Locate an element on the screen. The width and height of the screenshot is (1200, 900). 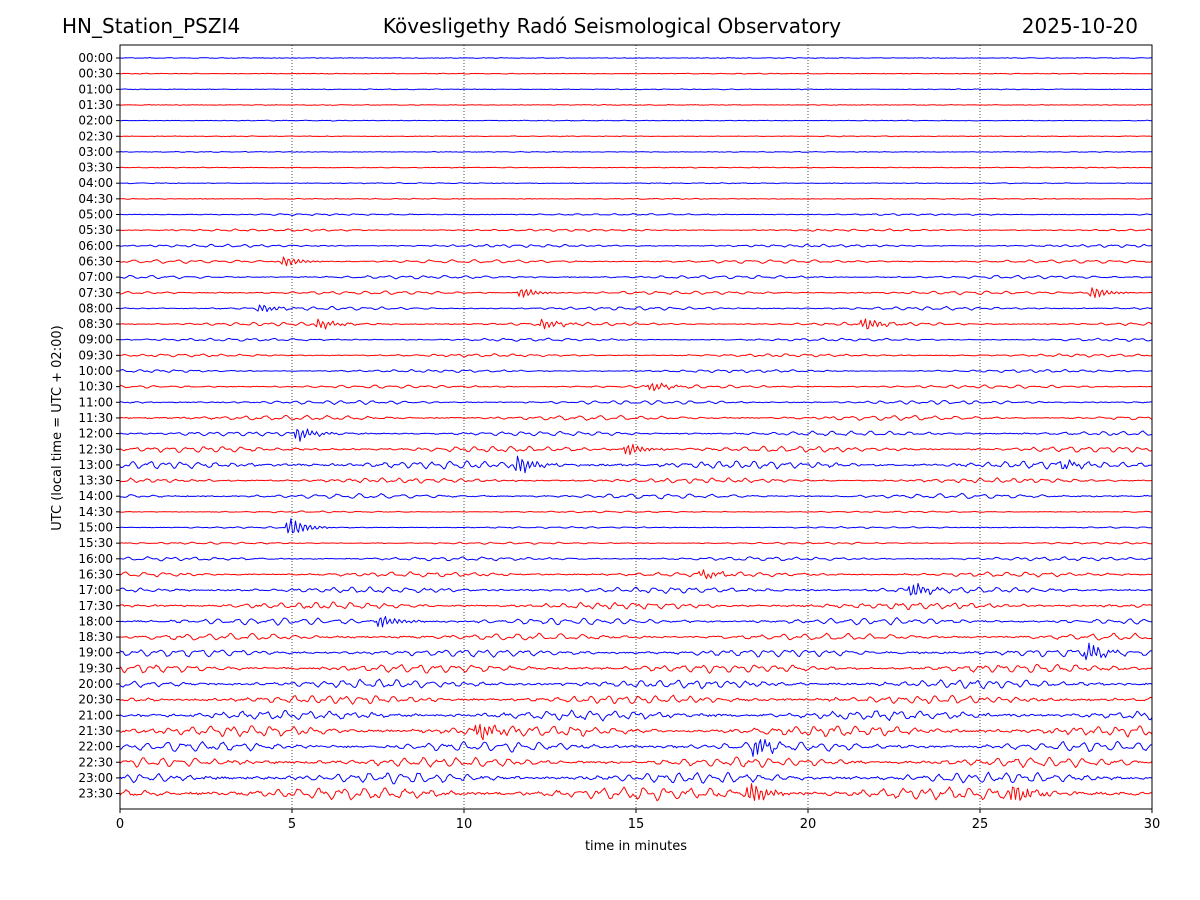
y-tick-label: 22:00 is located at coordinates (95, 747).